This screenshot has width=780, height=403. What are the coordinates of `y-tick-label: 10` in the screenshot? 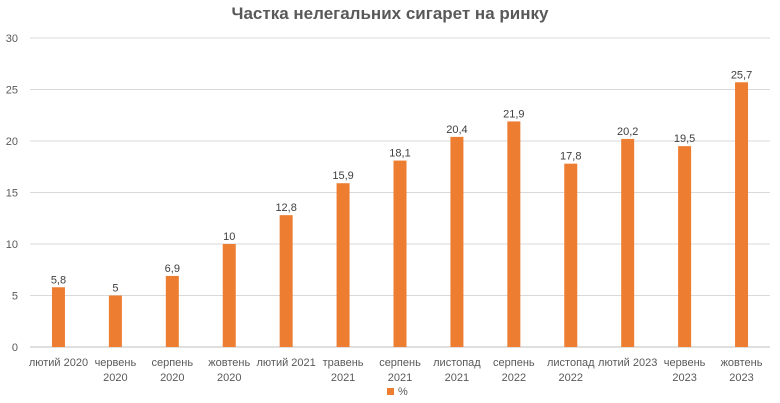 It's located at (12, 245).